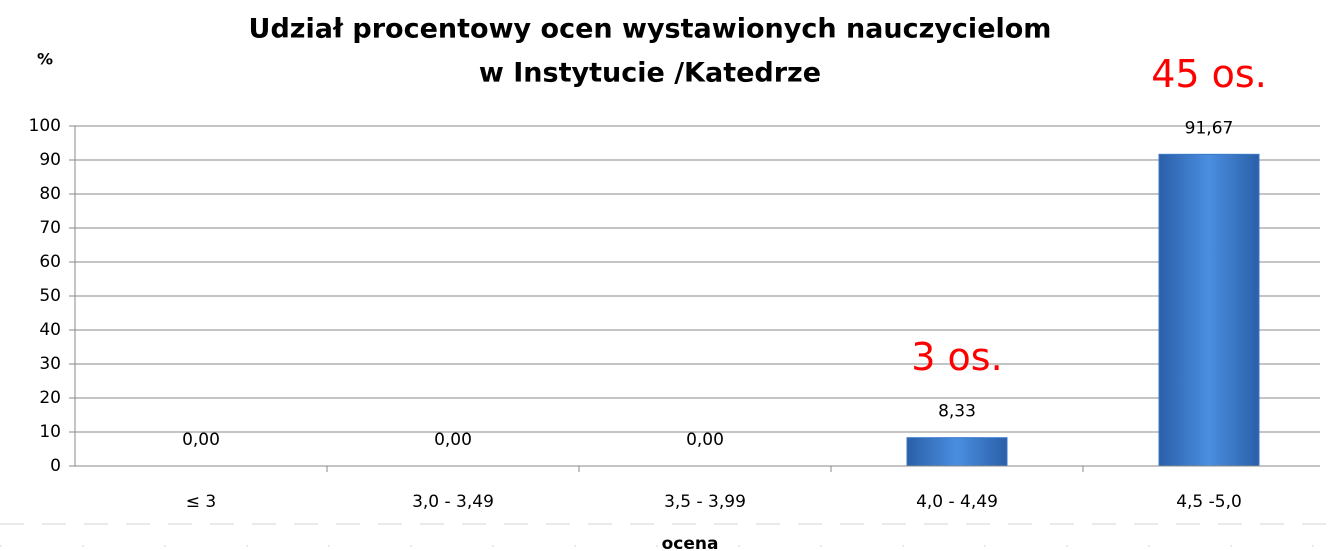  Describe the element at coordinates (45, 126) in the screenshot. I see `y-tick-label: 100` at that location.